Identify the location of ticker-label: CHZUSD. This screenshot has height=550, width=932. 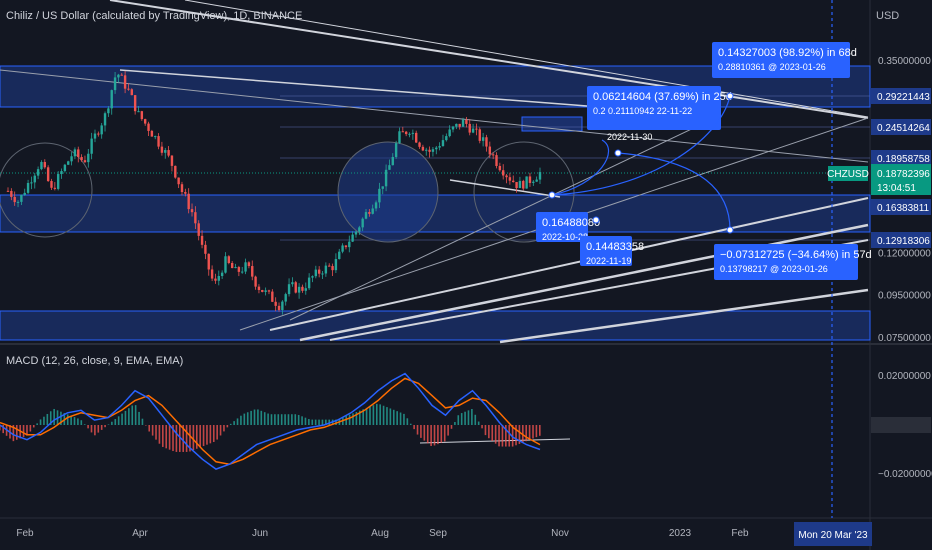
(848, 174).